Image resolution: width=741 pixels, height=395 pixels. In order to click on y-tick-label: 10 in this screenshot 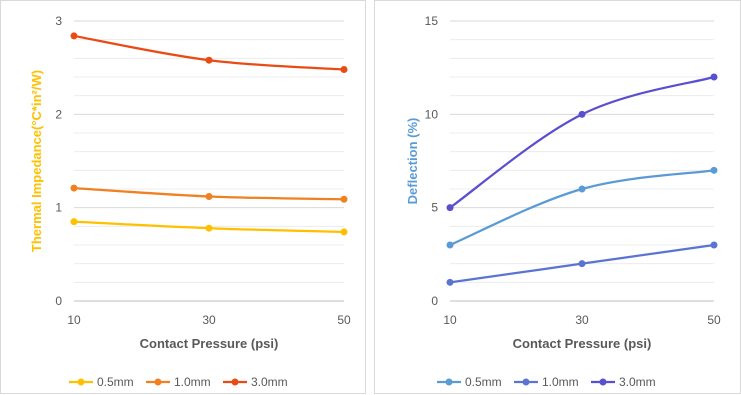, I will do `click(432, 114)`.